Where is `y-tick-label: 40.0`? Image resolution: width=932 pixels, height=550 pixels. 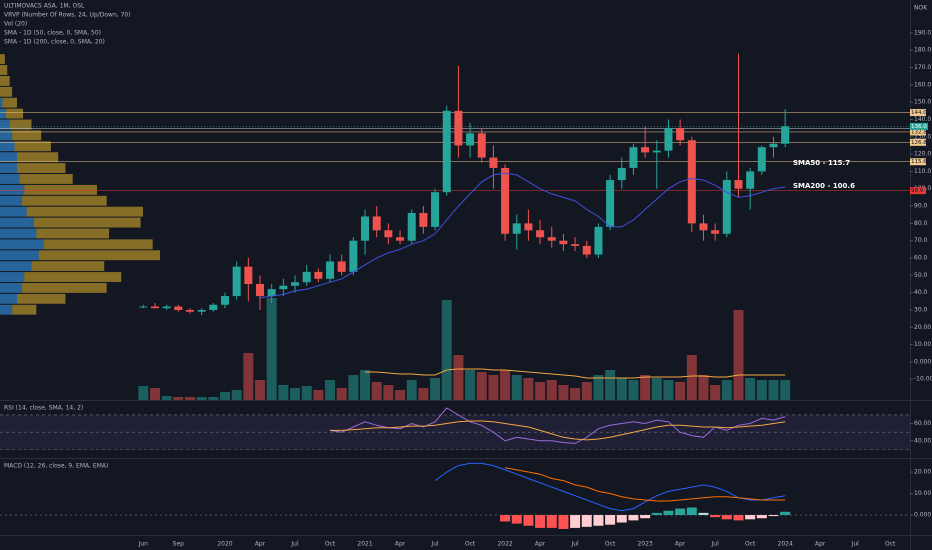 y-tick-label: 40.0 is located at coordinates (921, 292).